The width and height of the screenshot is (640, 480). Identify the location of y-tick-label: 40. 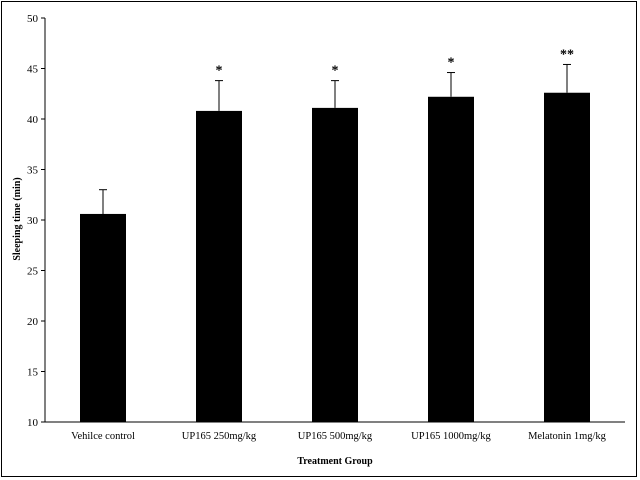
(33, 120).